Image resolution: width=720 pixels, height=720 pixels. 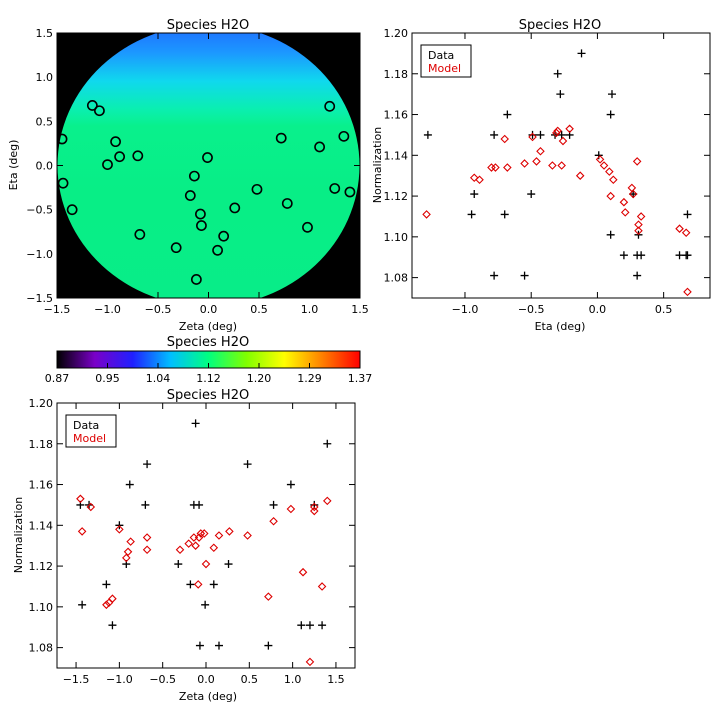 What do you see at coordinates (560, 326) in the screenshot?
I see `eta-xlabel: Eta (deg)` at bounding box center [560, 326].